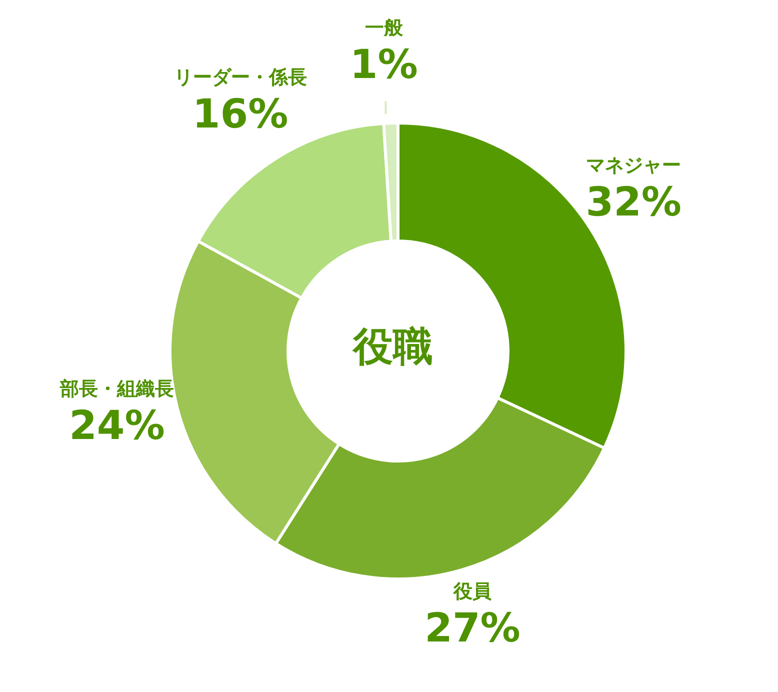  What do you see at coordinates (240, 77) in the screenshot?
I see `slice-label: リーダー・係長` at bounding box center [240, 77].